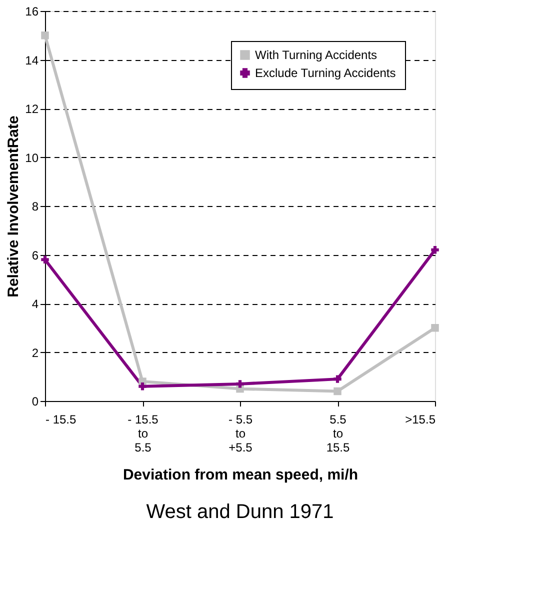 The image size is (536, 604). I want to click on y-tick-label: 12, so click(32, 109).